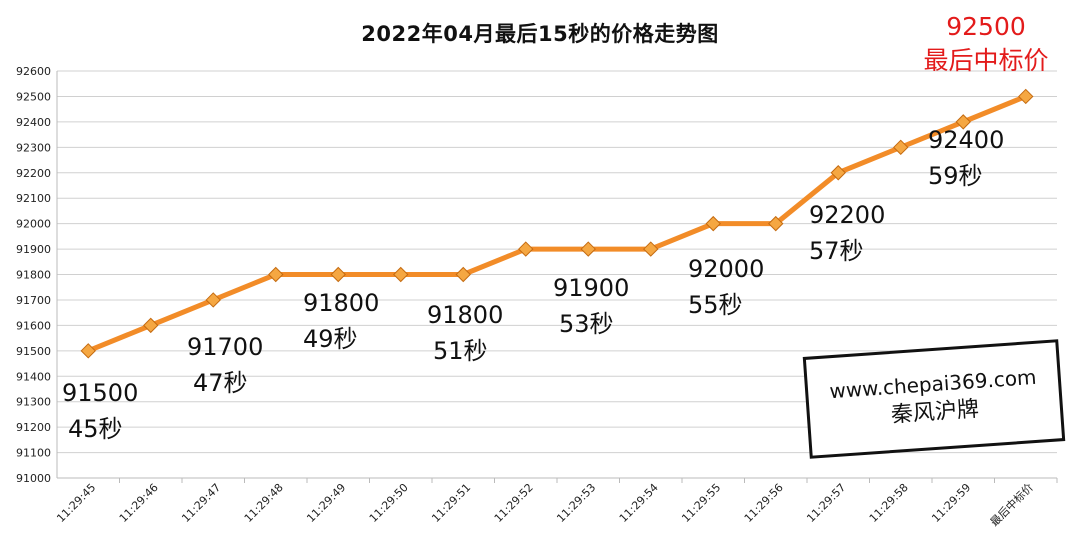 This screenshot has width=1080, height=556. I want to click on x-tick-label: 11:29:48, so click(264, 503).